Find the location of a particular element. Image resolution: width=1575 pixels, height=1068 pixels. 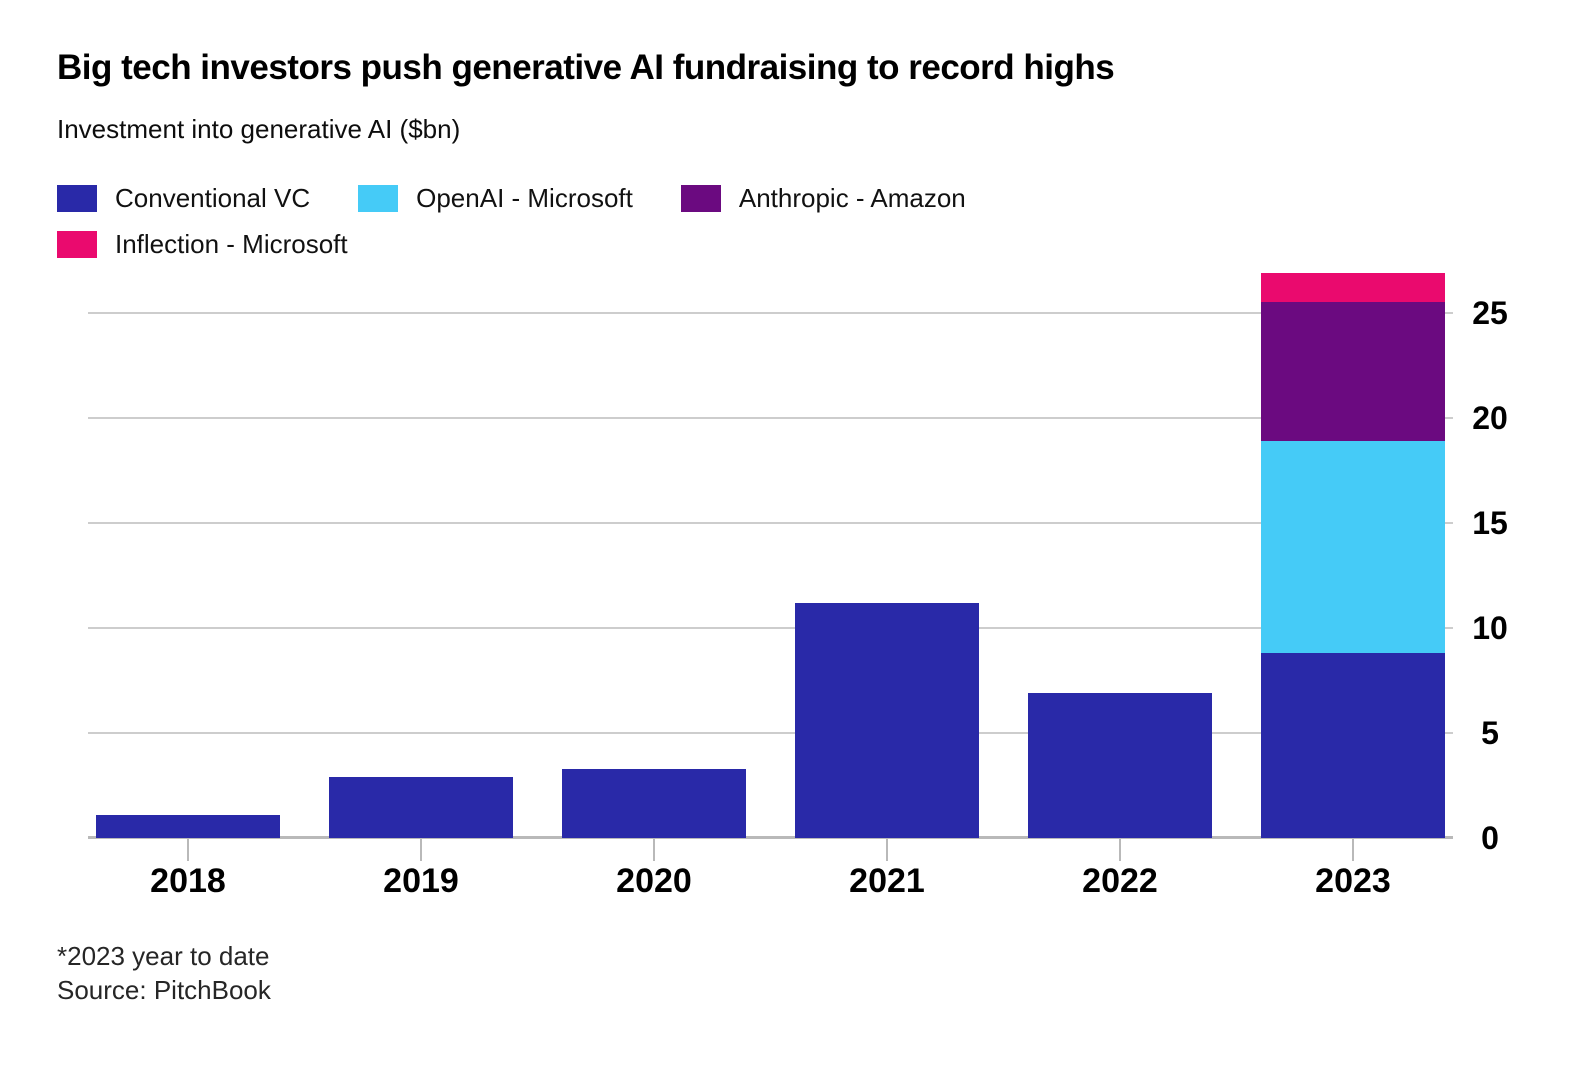

bar-2023-segment-conventional-vc is located at coordinates (1353, 745).